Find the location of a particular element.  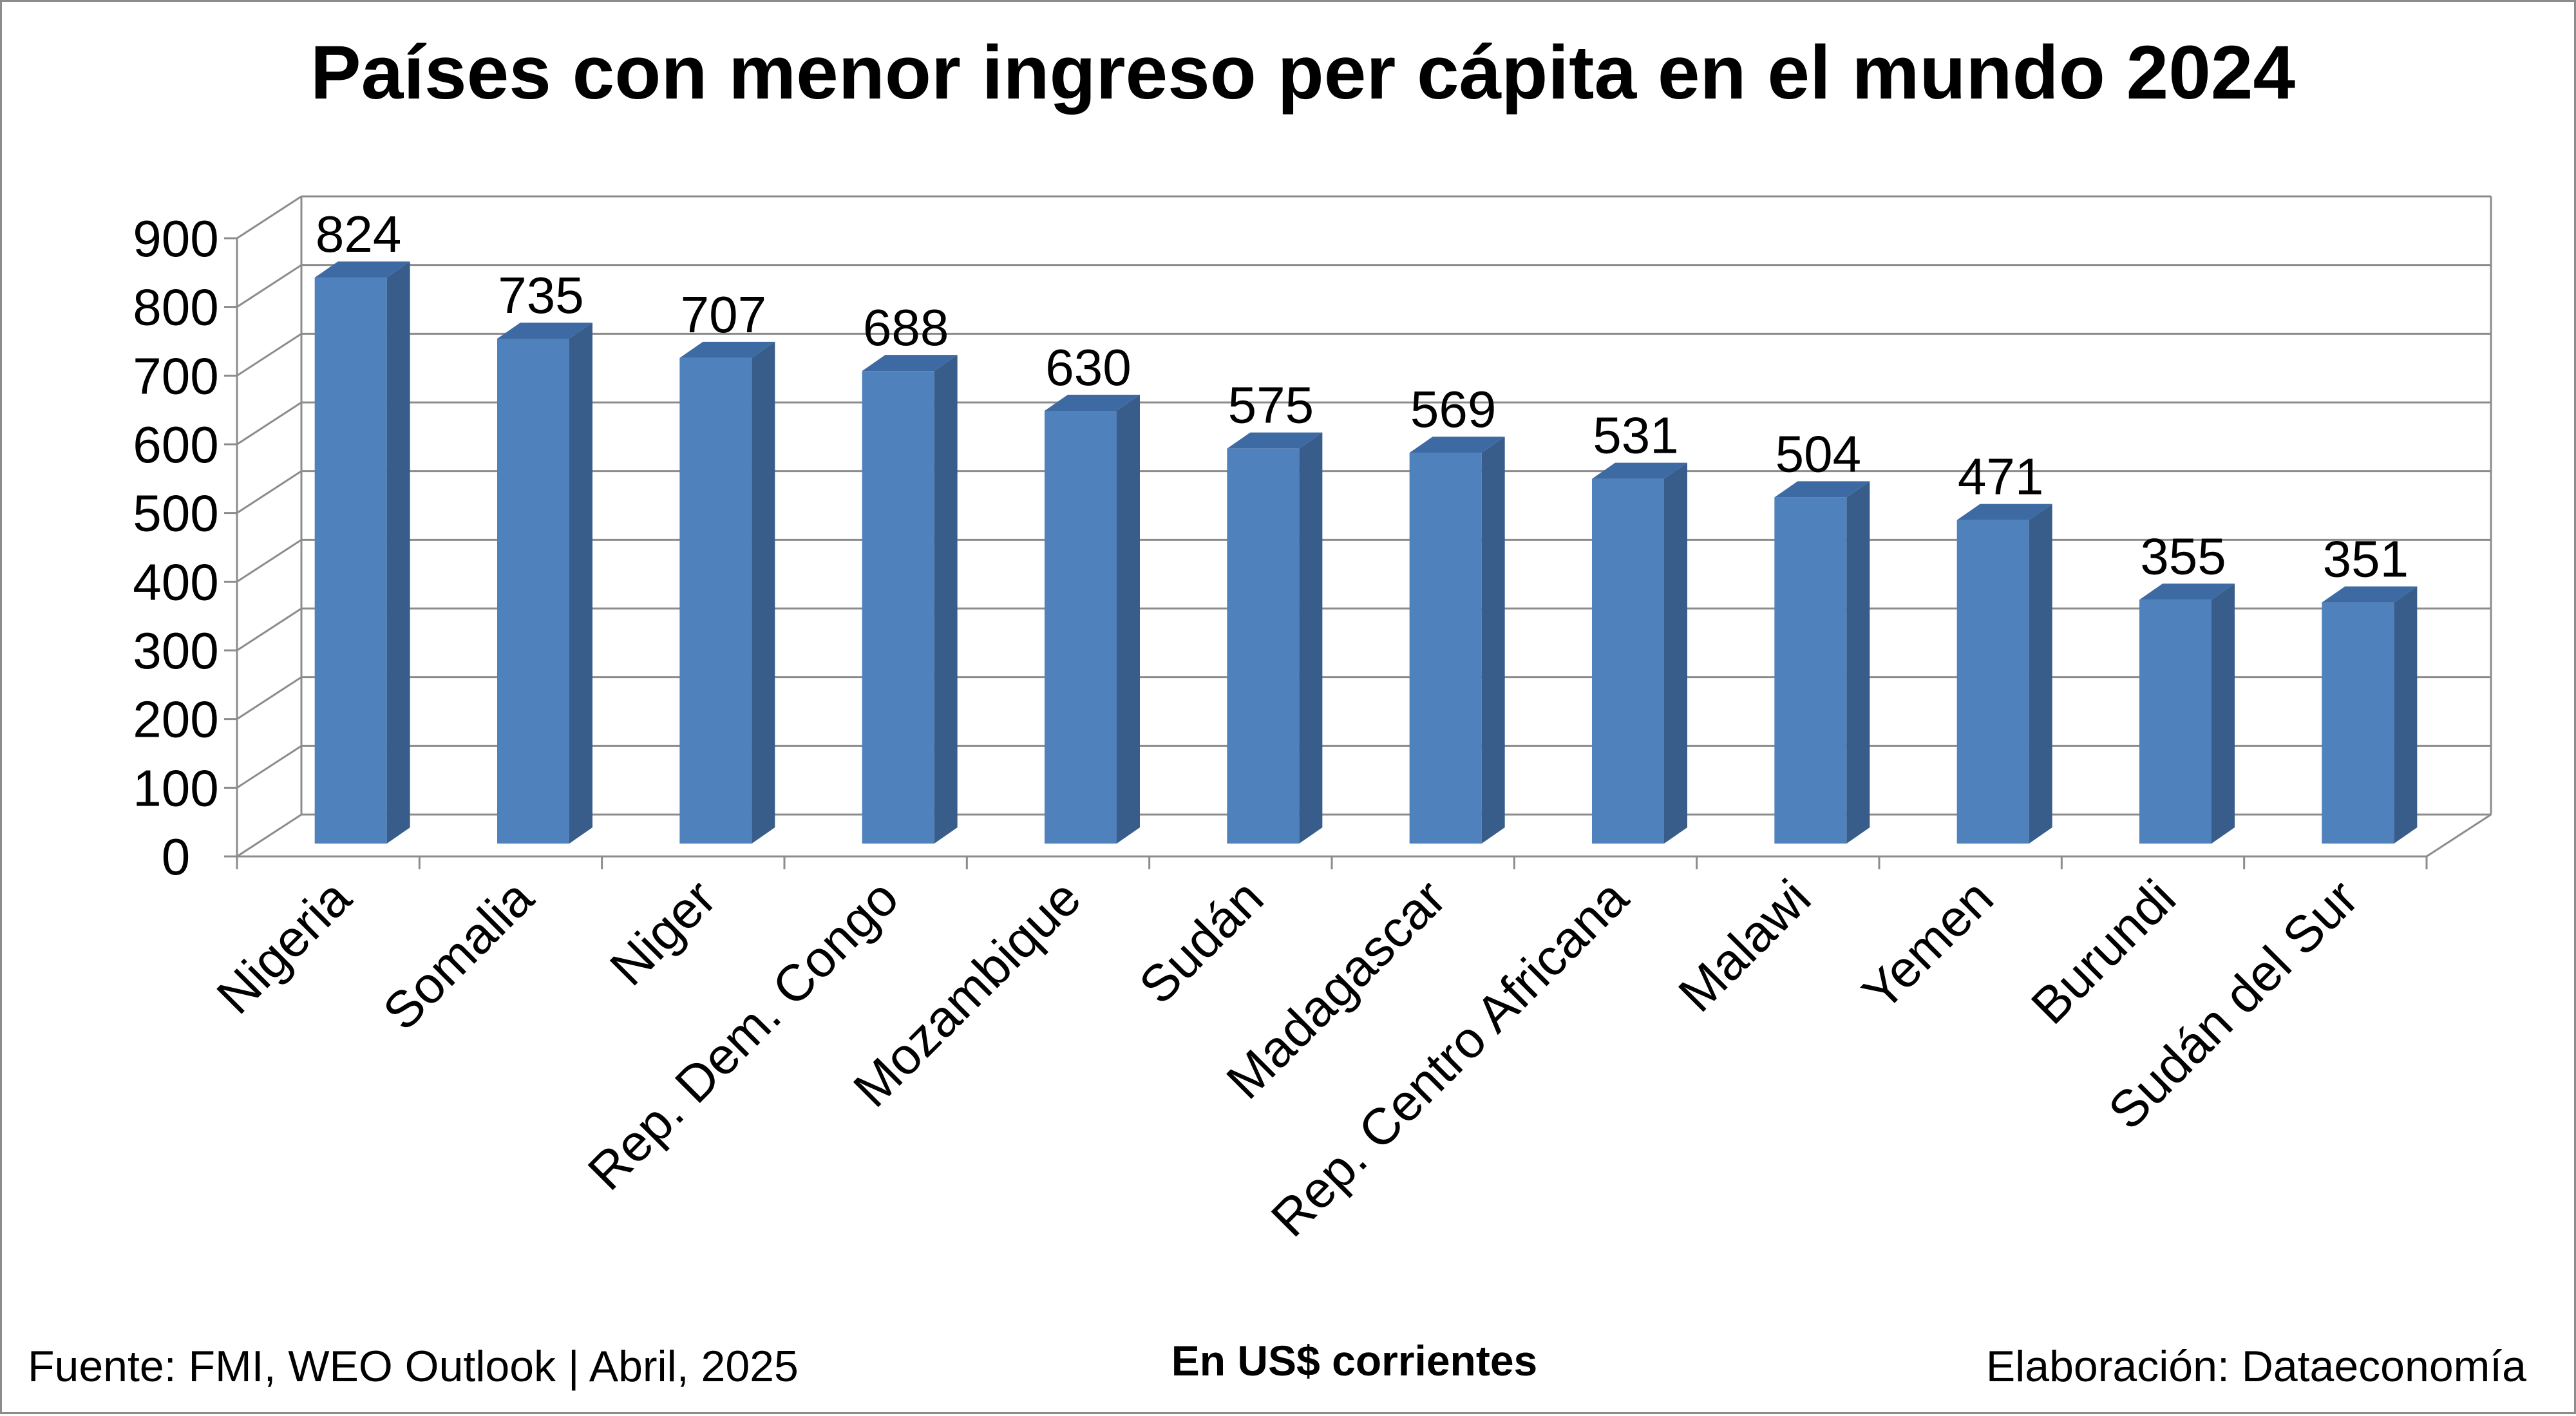

data-label: 504 is located at coordinates (1818, 453).